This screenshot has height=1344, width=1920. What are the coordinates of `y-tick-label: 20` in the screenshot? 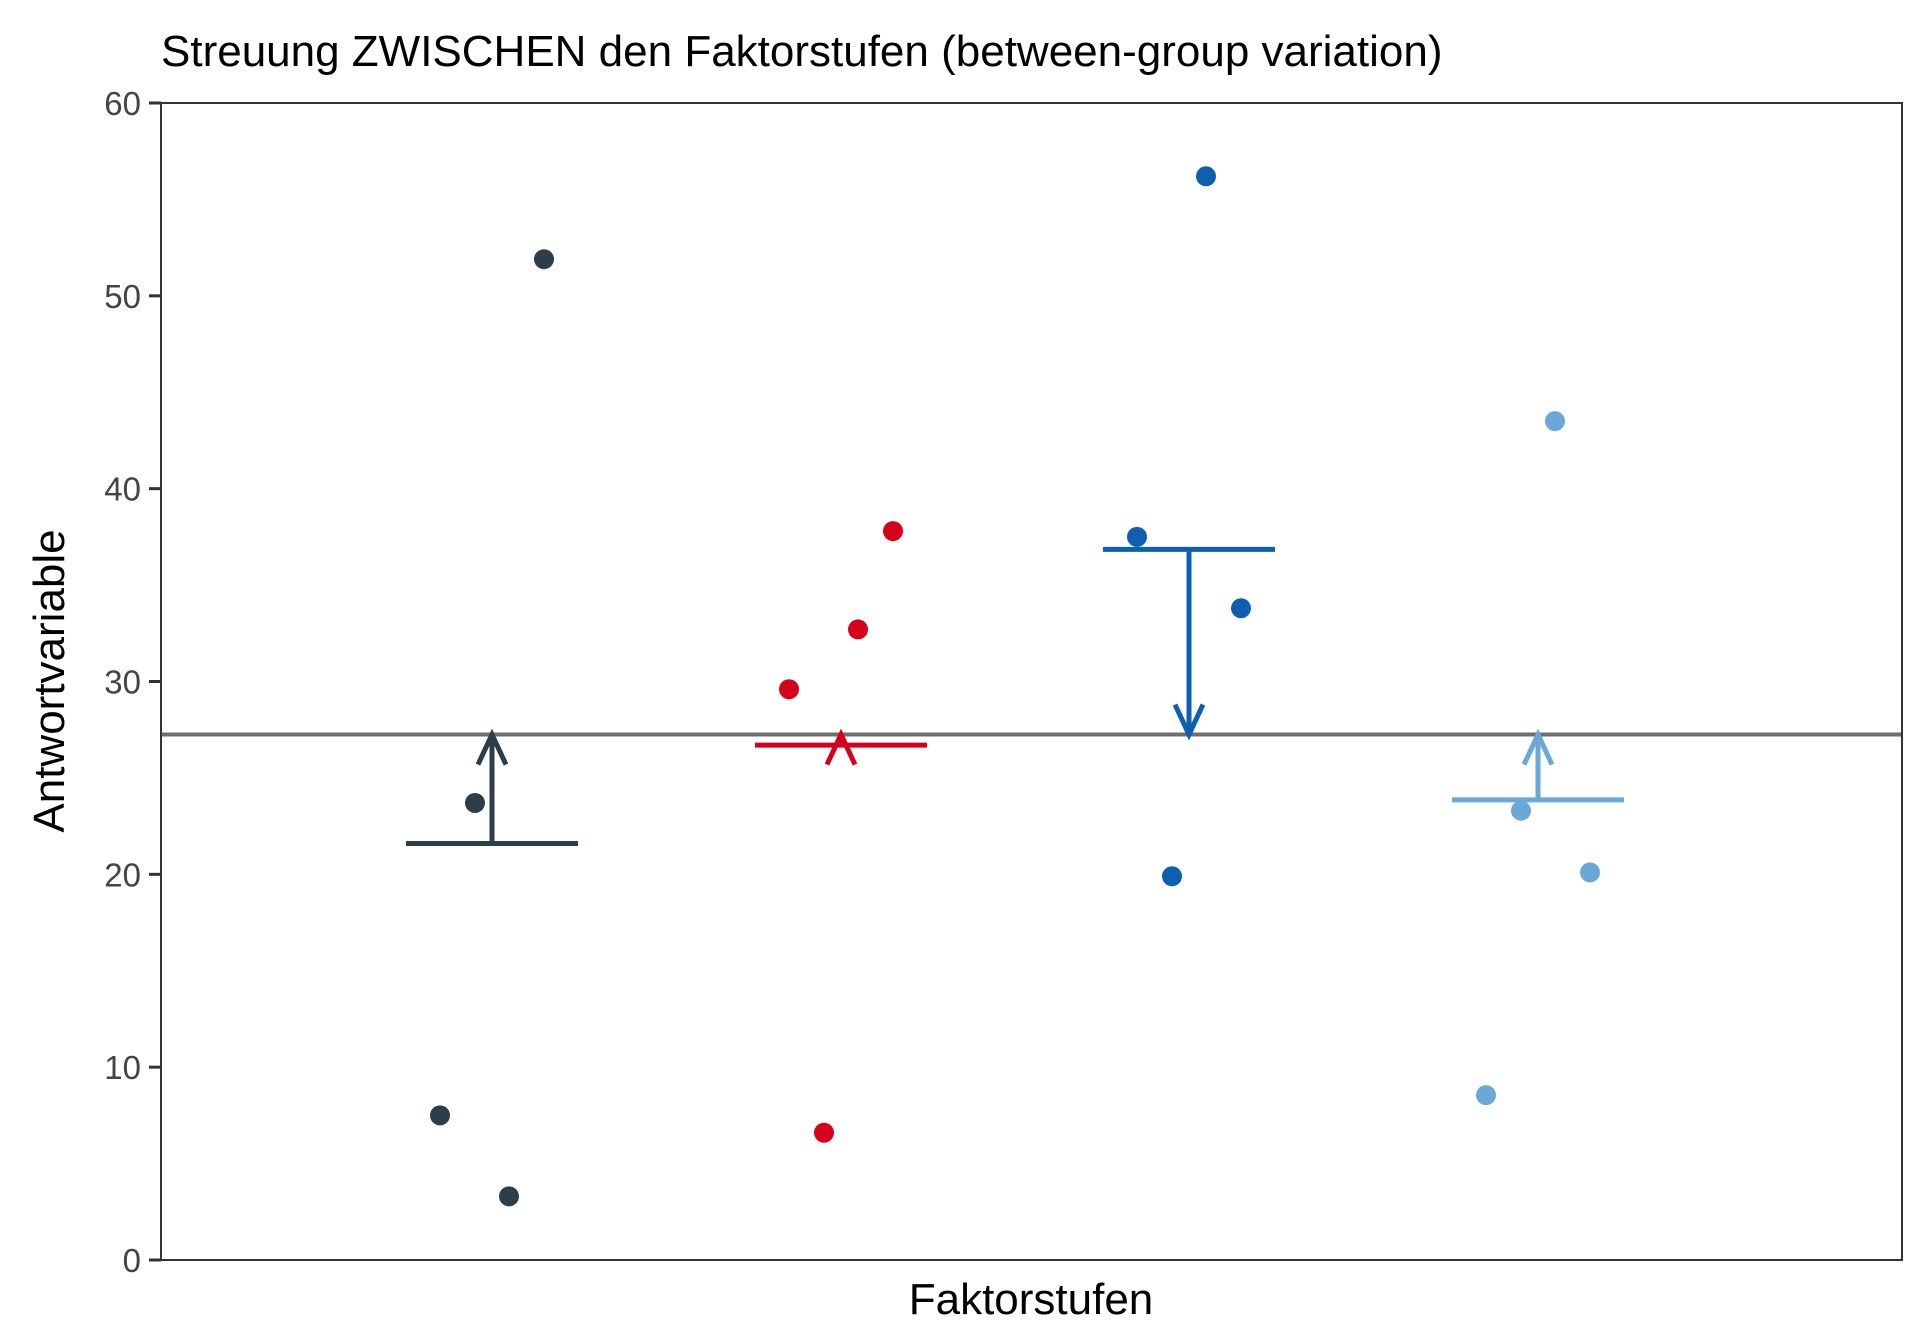 It's located at (122, 874).